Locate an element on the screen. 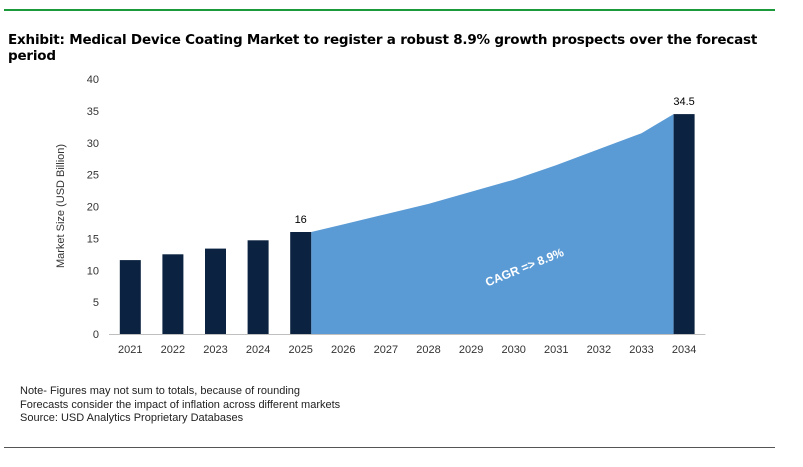 The height and width of the screenshot is (467, 803). y-axis-title: Market Size (USD Billion) is located at coordinates (61, 206).